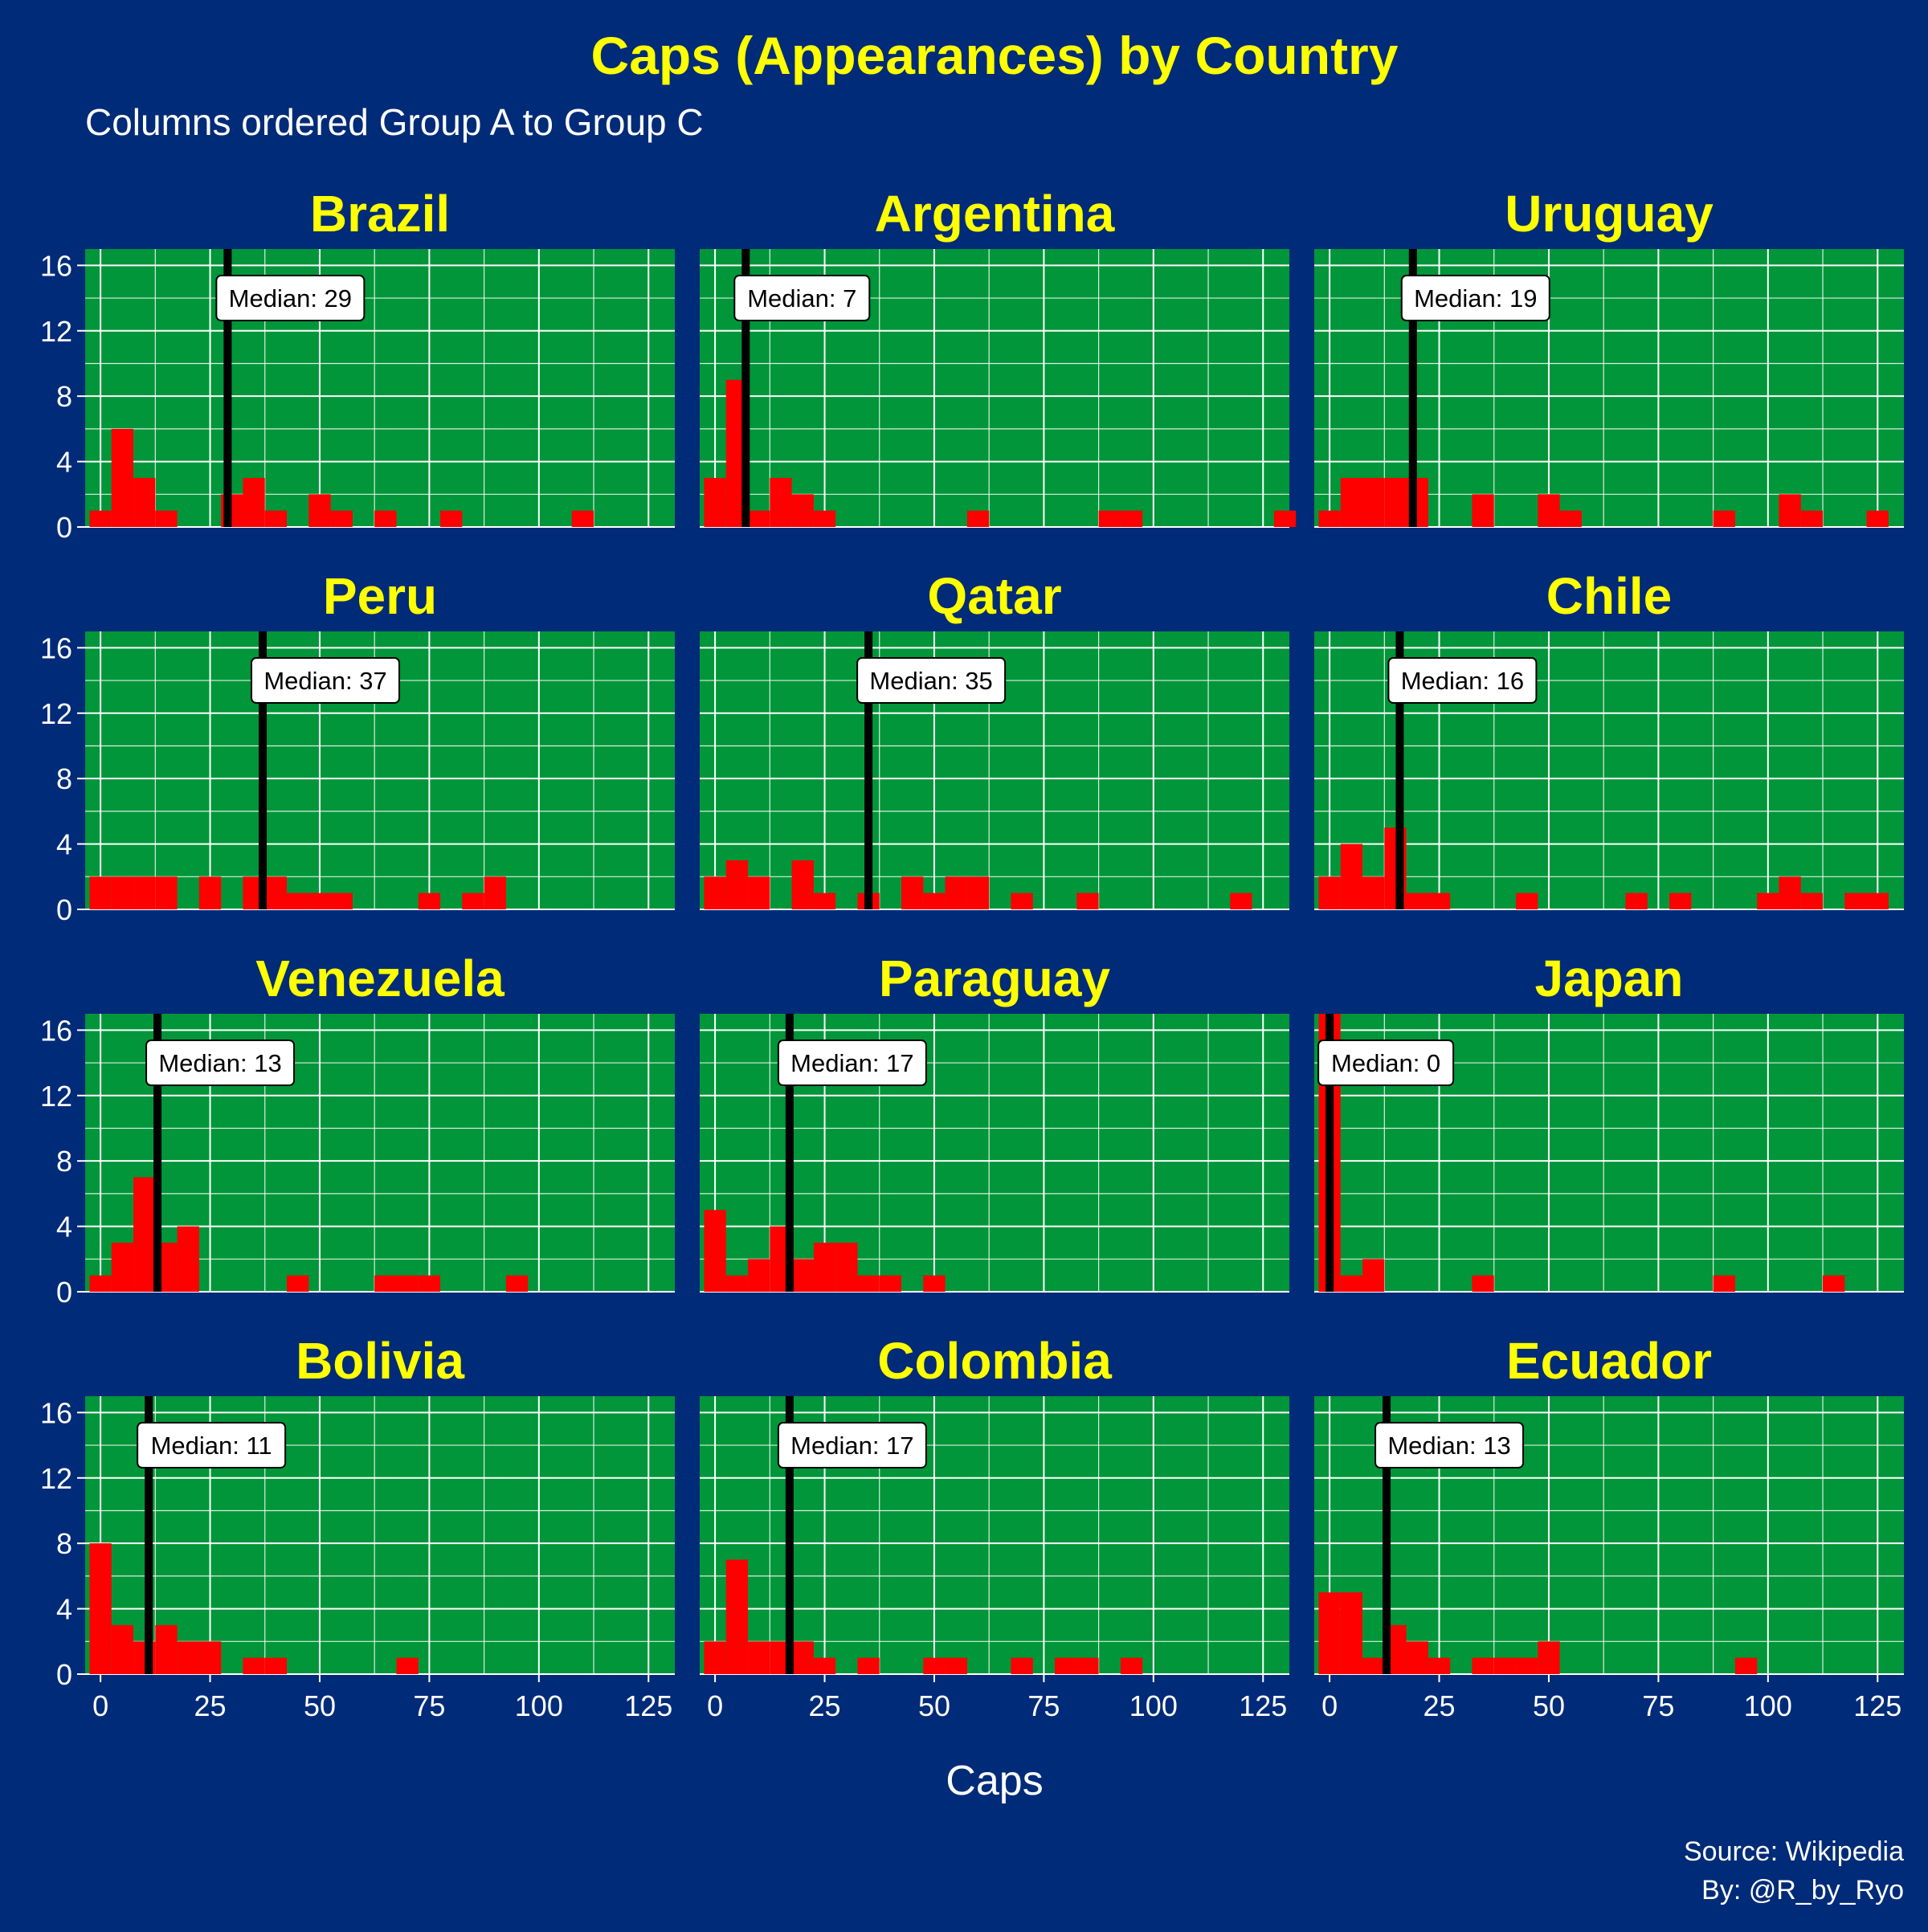 Image resolution: width=1928 pixels, height=1932 pixels. I want to click on facet-title: Venezuela, so click(379, 978).